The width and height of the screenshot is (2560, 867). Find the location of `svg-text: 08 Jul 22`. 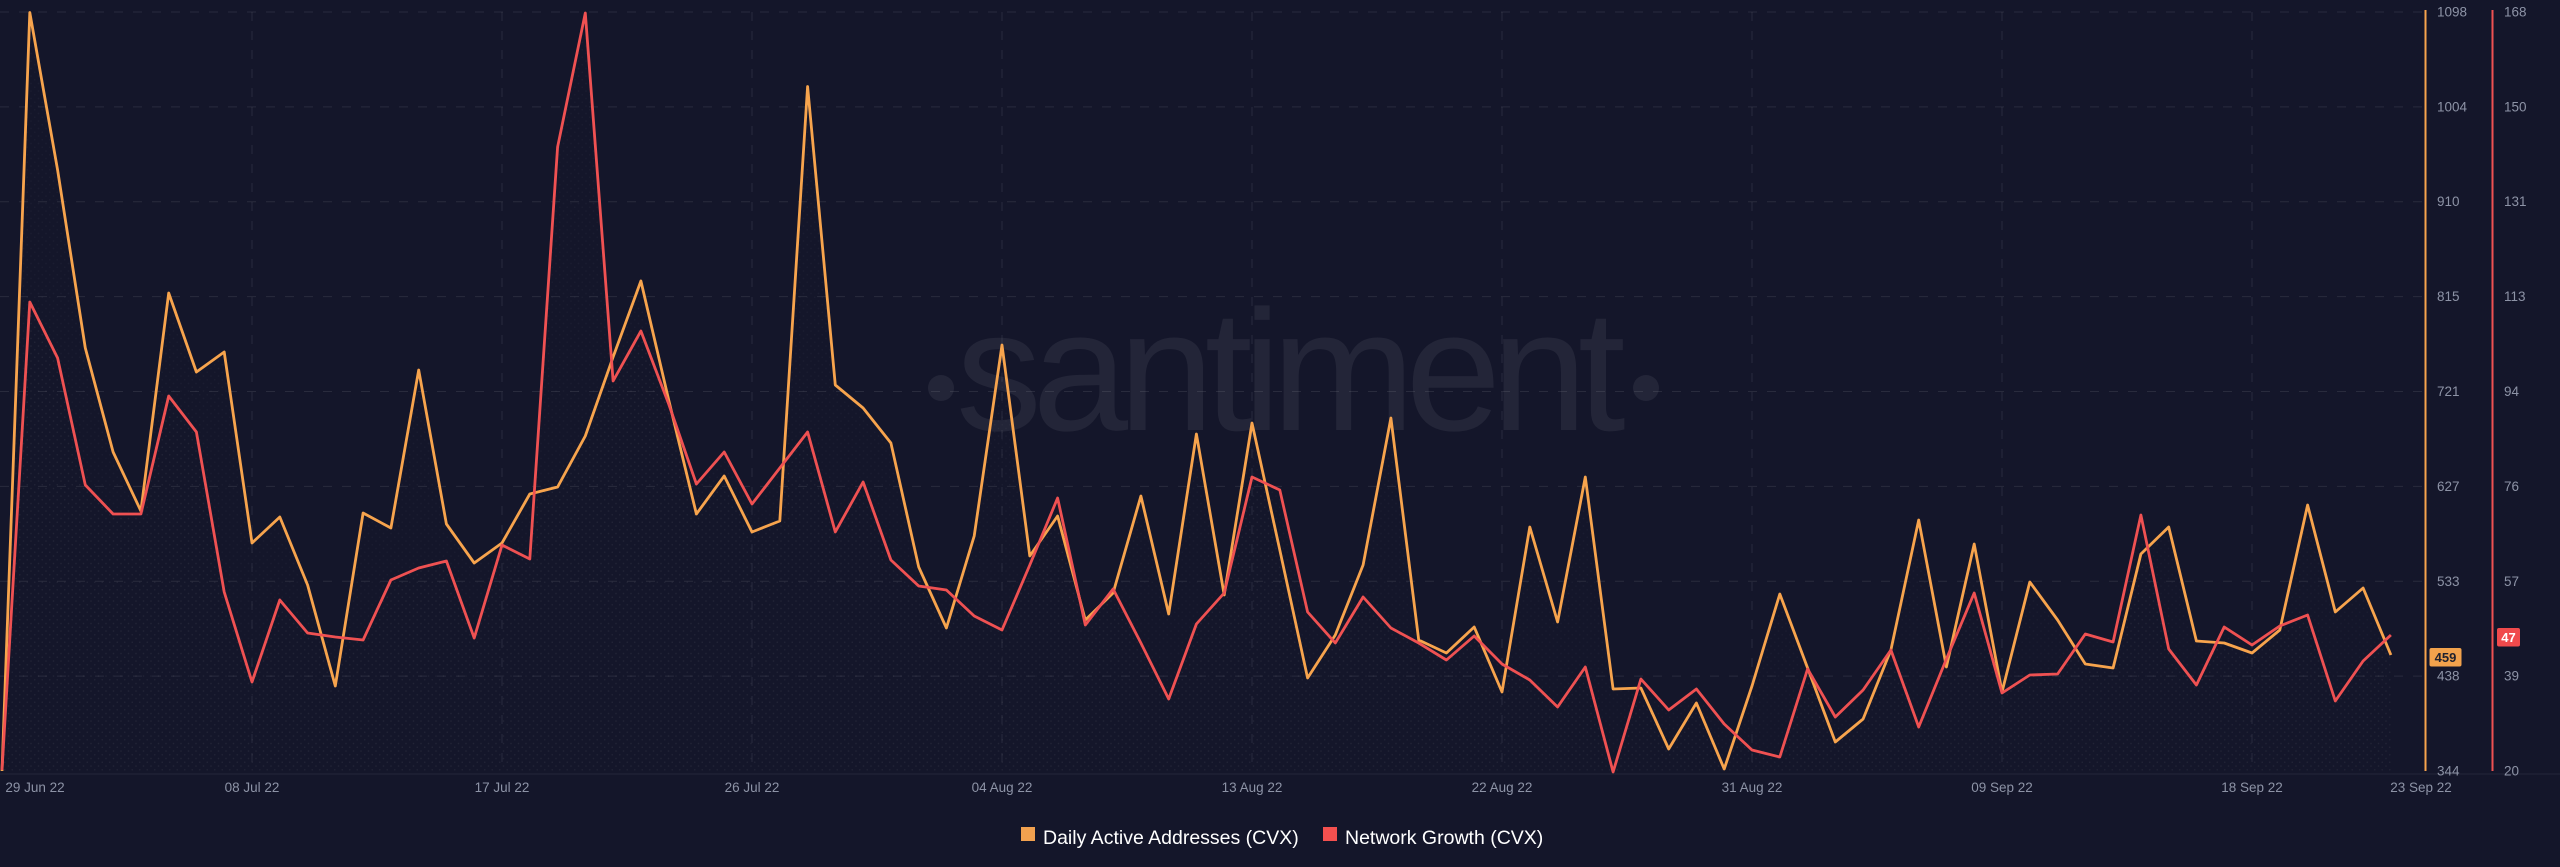

svg-text: 08 Jul 22 is located at coordinates (252, 787).